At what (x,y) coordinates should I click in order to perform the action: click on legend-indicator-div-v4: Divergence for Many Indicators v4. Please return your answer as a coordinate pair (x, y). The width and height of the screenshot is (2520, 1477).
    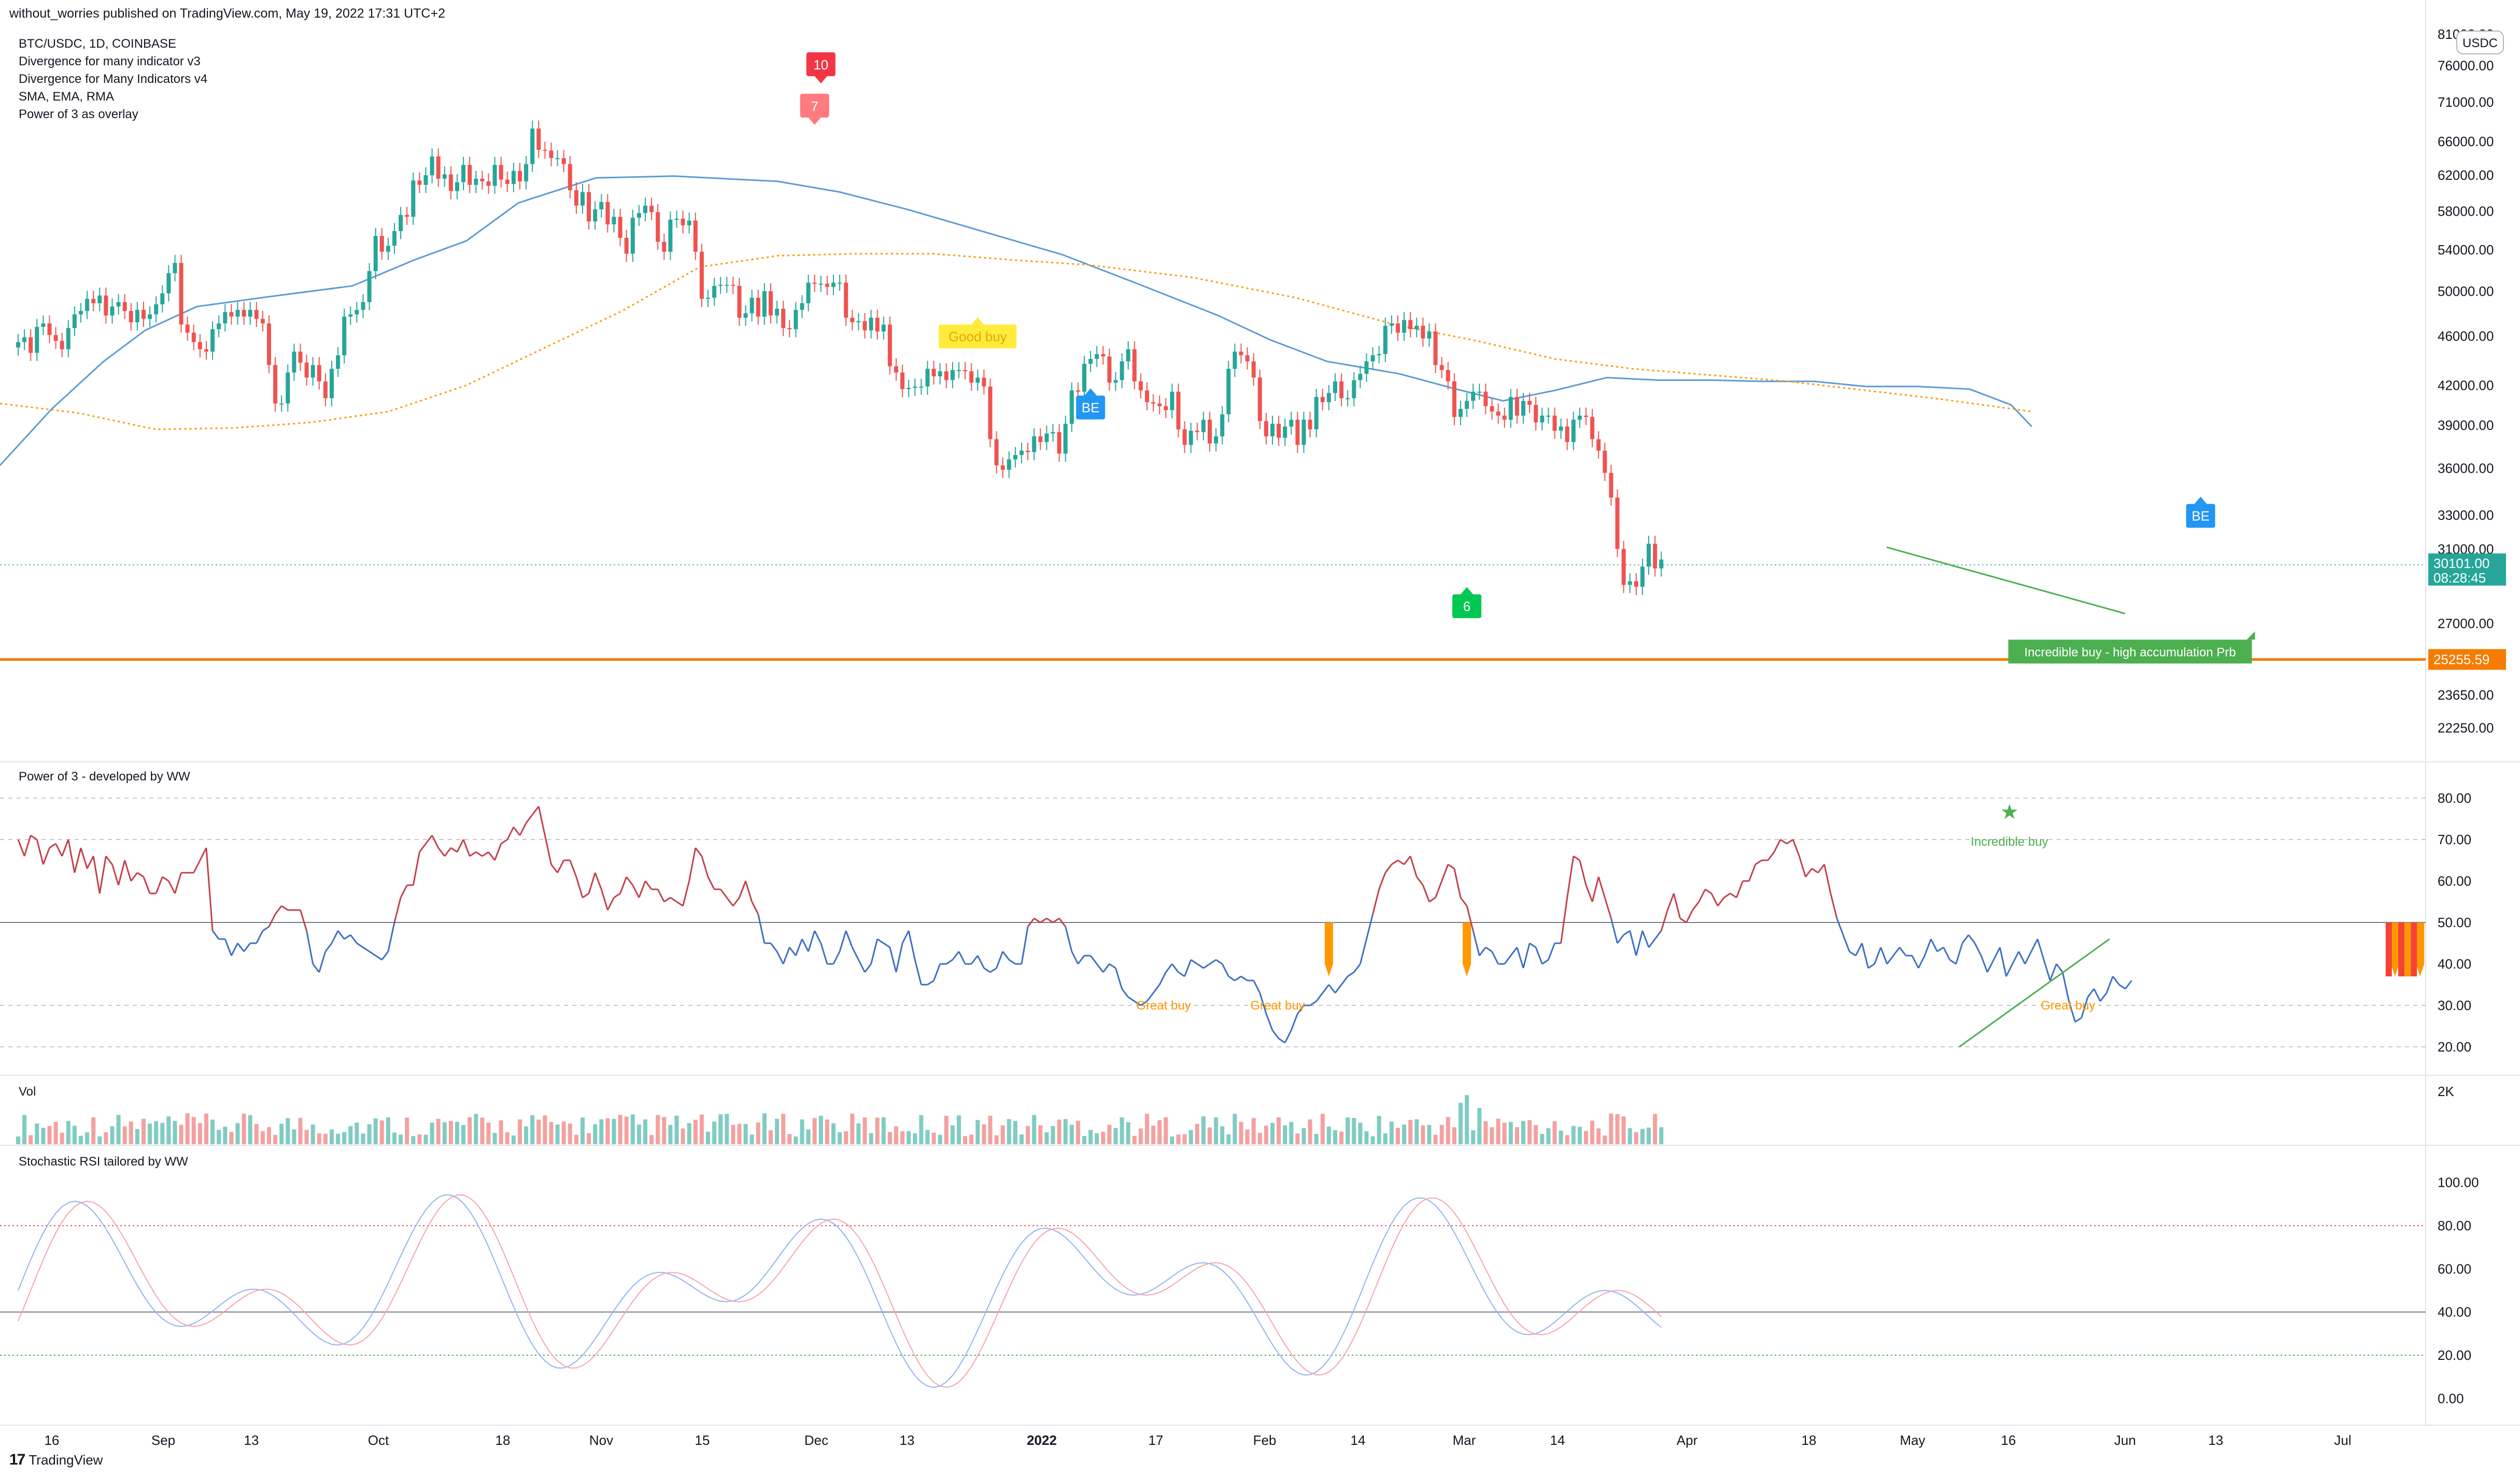
    Looking at the image, I should click on (113, 79).